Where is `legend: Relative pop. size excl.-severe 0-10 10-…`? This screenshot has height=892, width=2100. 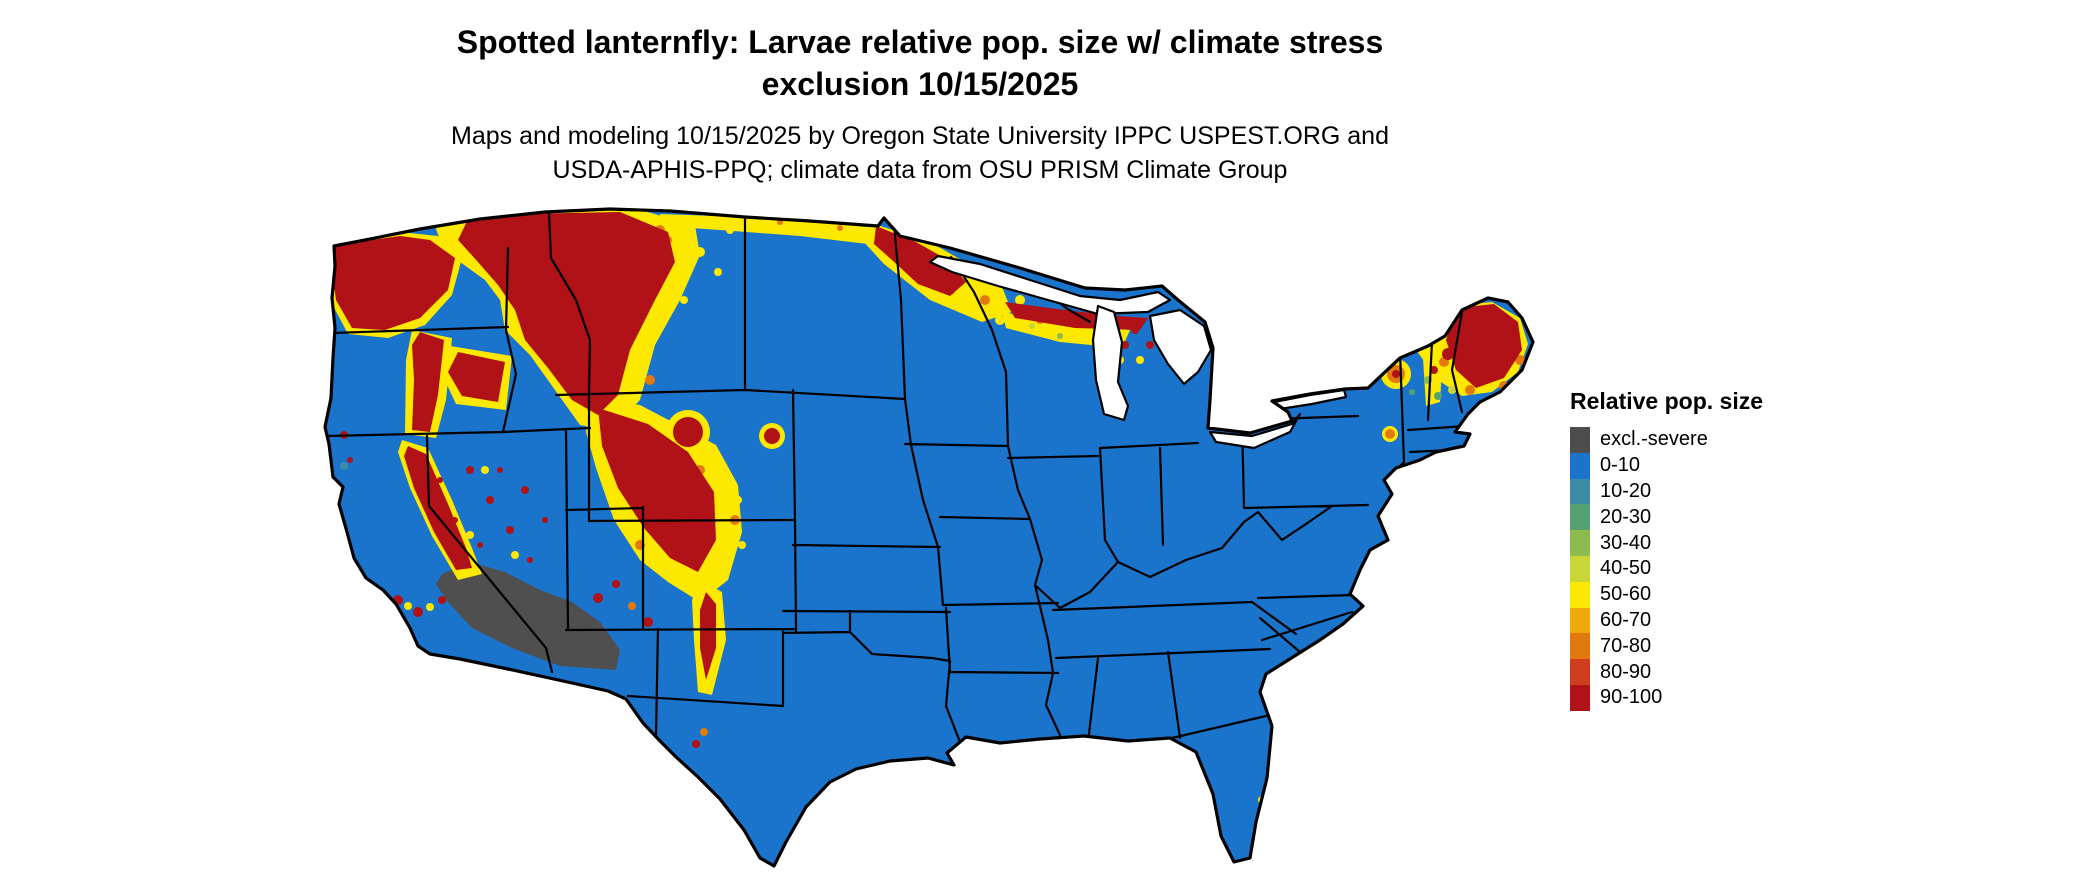 legend: Relative pop. size excl.-severe 0-10 10-… is located at coordinates (1720, 549).